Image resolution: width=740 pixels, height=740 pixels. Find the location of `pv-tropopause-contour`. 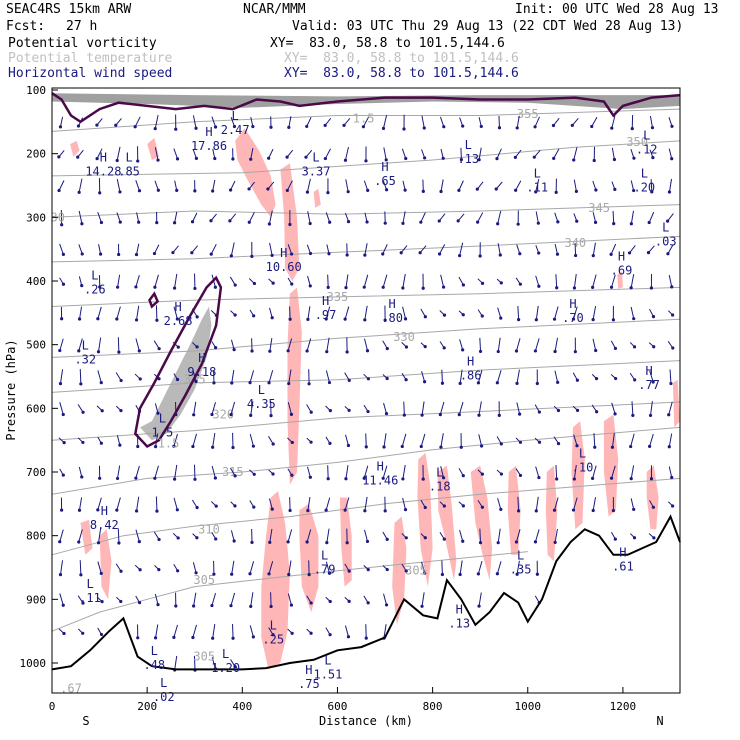

pv-tropopause-contour is located at coordinates (366, 108).